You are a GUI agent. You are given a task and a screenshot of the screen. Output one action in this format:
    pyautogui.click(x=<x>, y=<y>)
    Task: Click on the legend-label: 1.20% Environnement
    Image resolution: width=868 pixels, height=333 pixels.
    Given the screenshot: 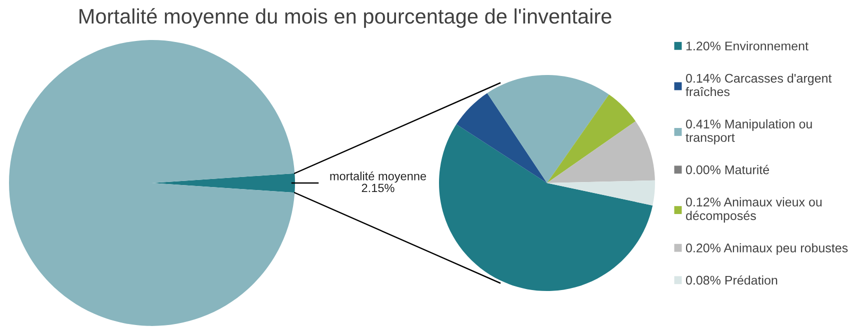 What is the action you would take?
    pyautogui.click(x=747, y=45)
    